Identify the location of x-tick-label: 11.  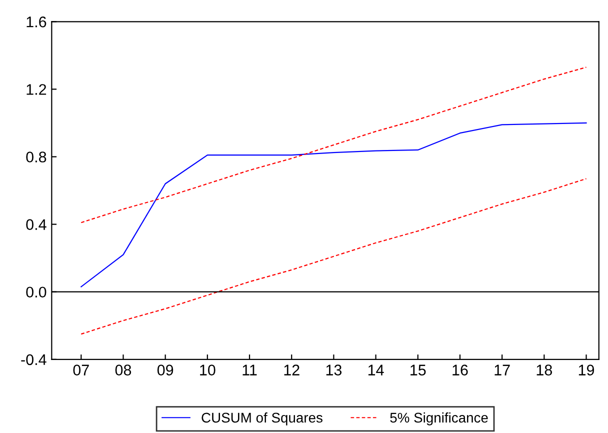
(249, 370).